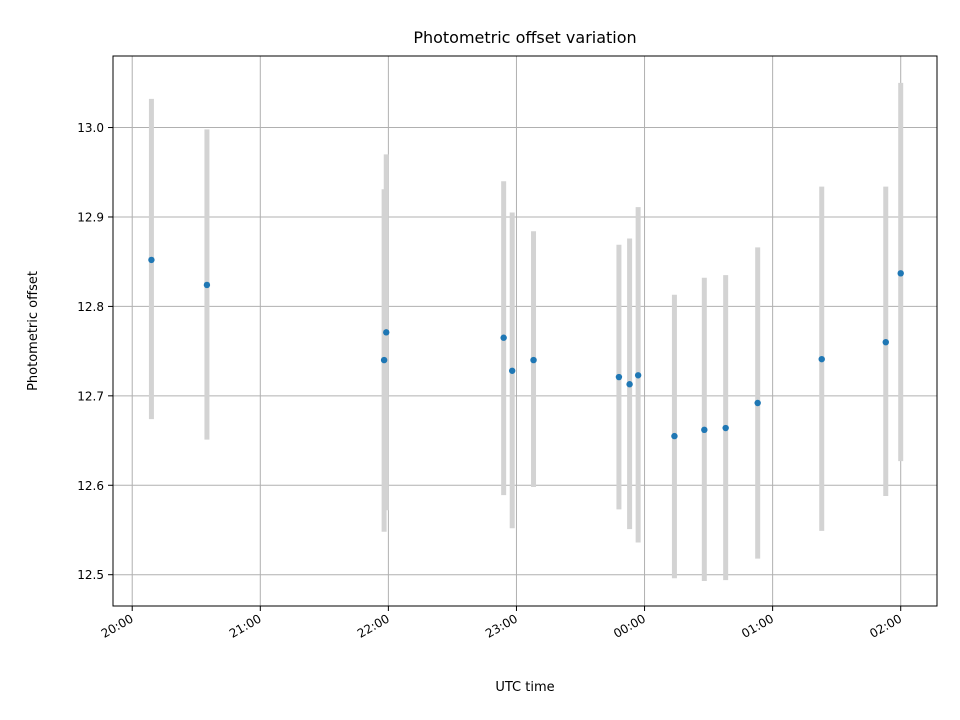 The height and width of the screenshot is (720, 960). I want to click on y-tick-label: 12.9, so click(90, 217).